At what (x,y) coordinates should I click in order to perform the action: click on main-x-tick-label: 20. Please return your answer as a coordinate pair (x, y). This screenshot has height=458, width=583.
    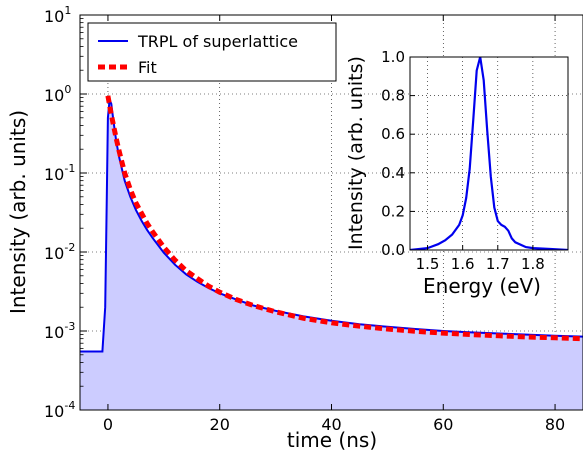
    Looking at the image, I should click on (220, 424).